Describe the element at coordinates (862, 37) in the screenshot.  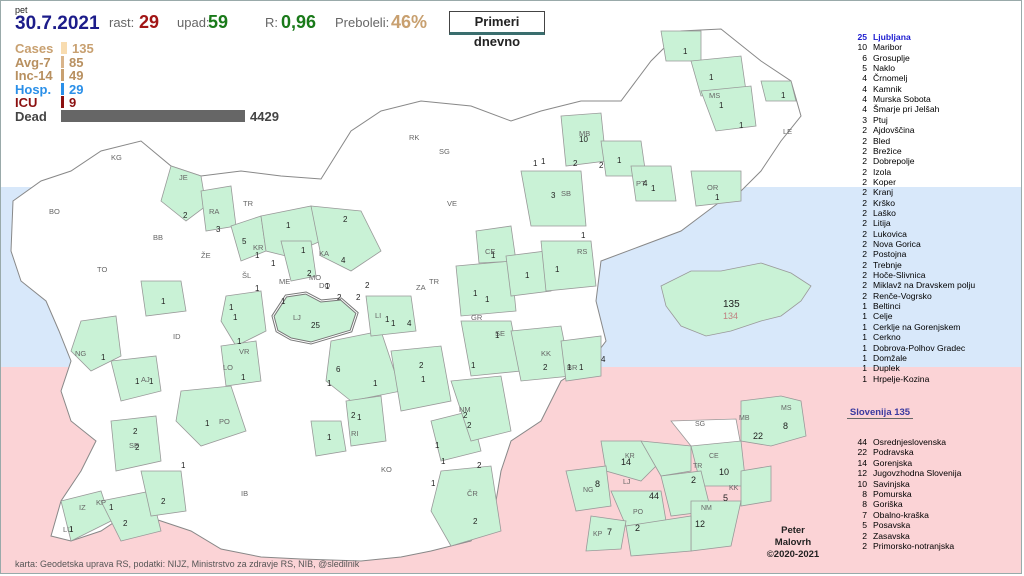
I see `list-item-count: 25` at that location.